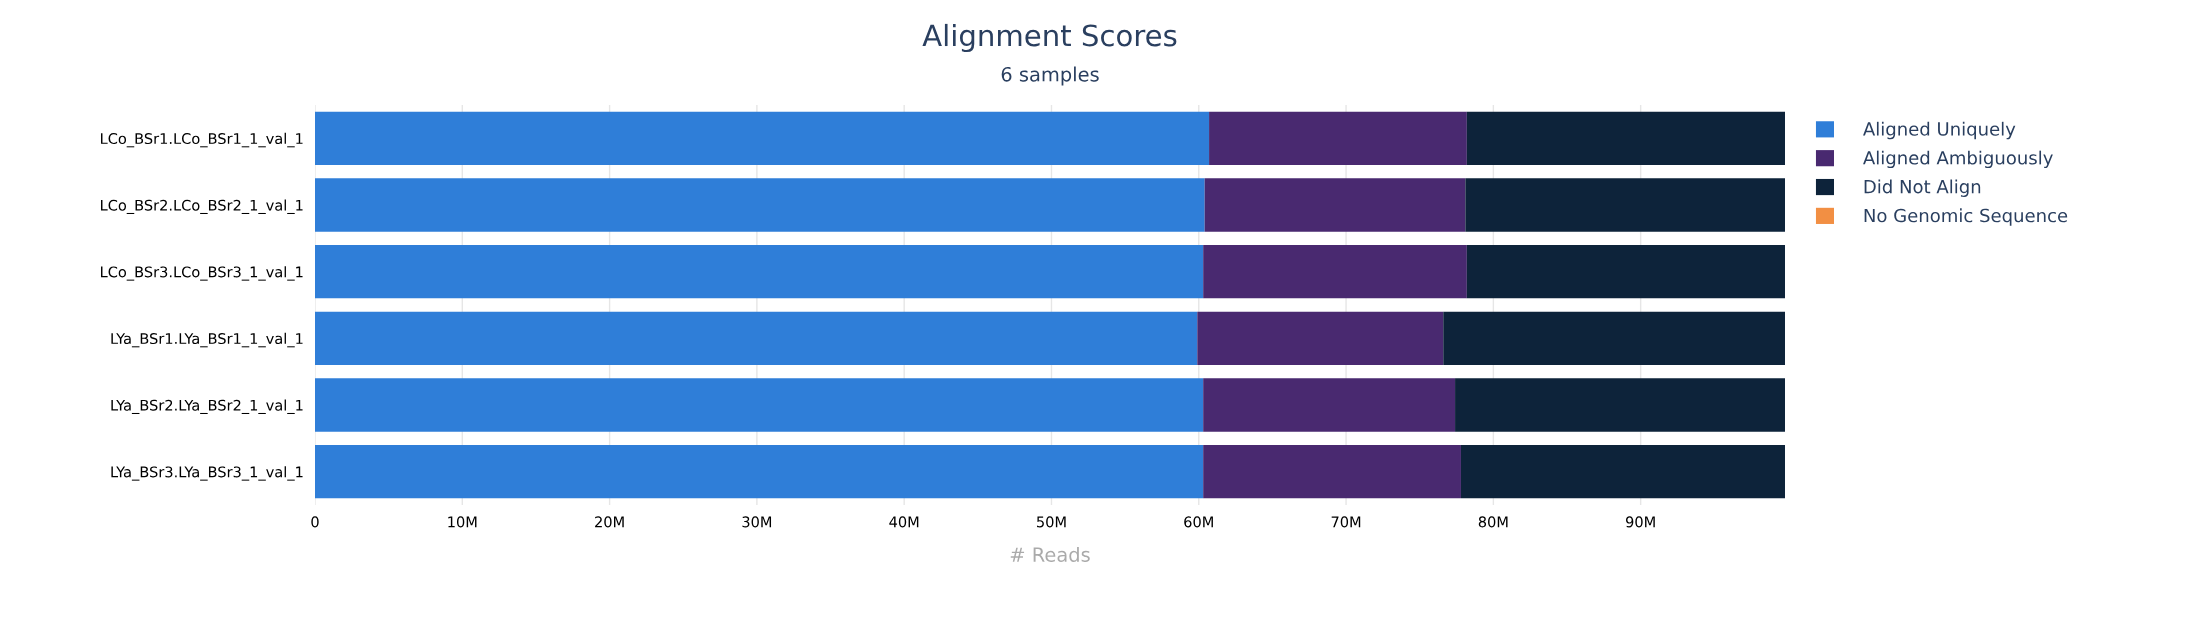 This screenshot has width=2200, height=640. Describe the element at coordinates (1050, 76) in the screenshot. I see `chart-subtitle: 6 samples` at that location.